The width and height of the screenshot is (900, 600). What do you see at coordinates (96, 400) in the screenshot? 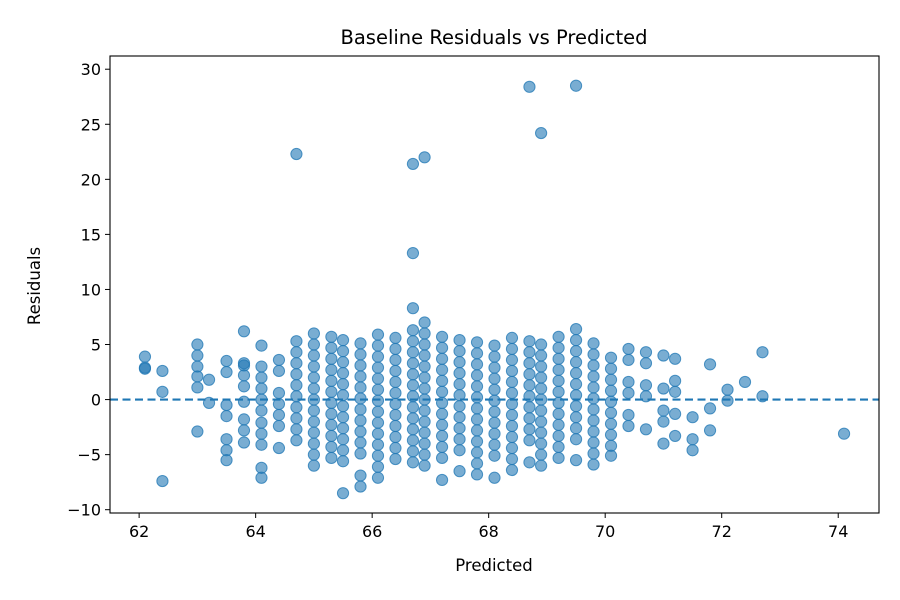
I see `y-tick-label: 0` at bounding box center [96, 400].